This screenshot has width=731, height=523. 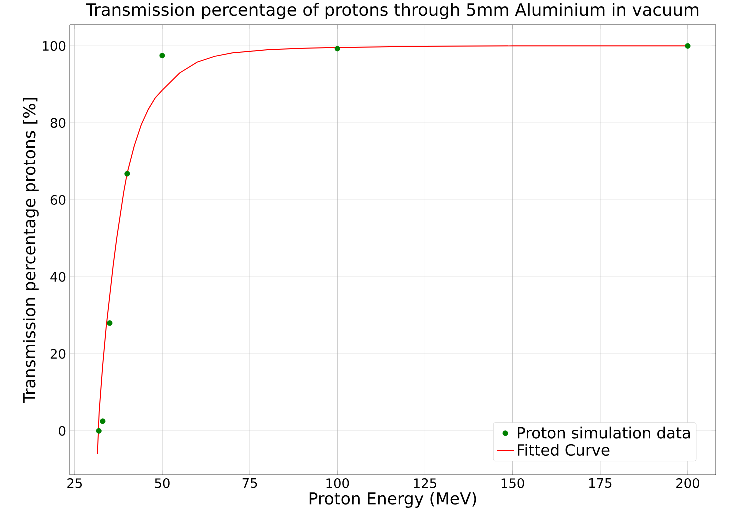 What do you see at coordinates (58, 277) in the screenshot?
I see `y-tick-label: 40` at bounding box center [58, 277].